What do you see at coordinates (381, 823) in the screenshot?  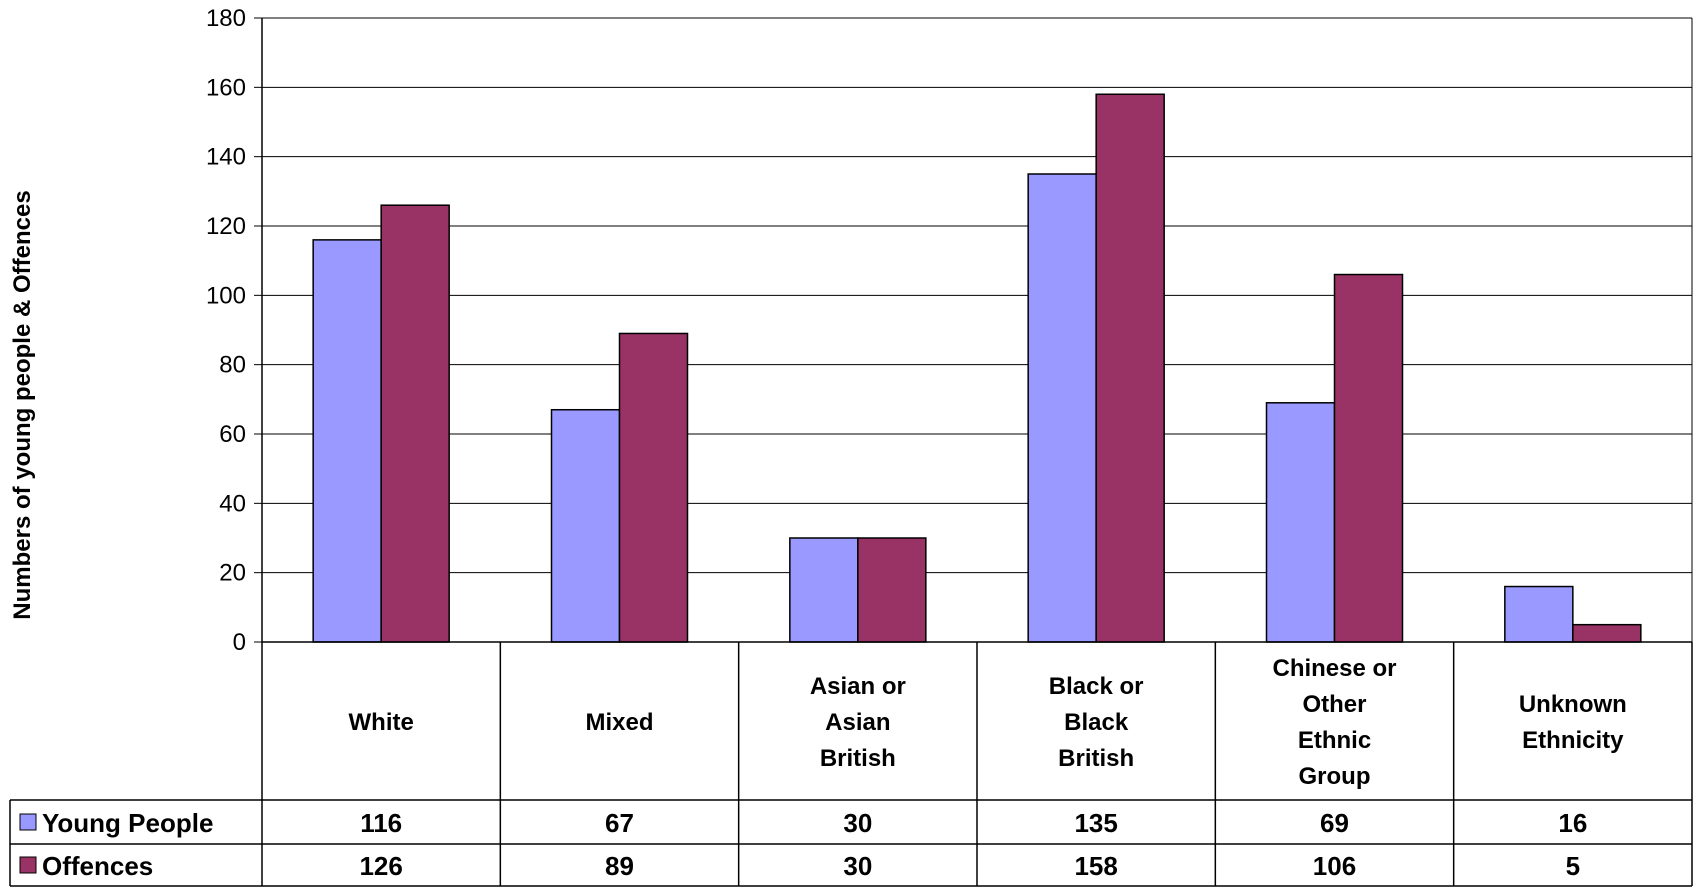 I see `data-label: 116` at bounding box center [381, 823].